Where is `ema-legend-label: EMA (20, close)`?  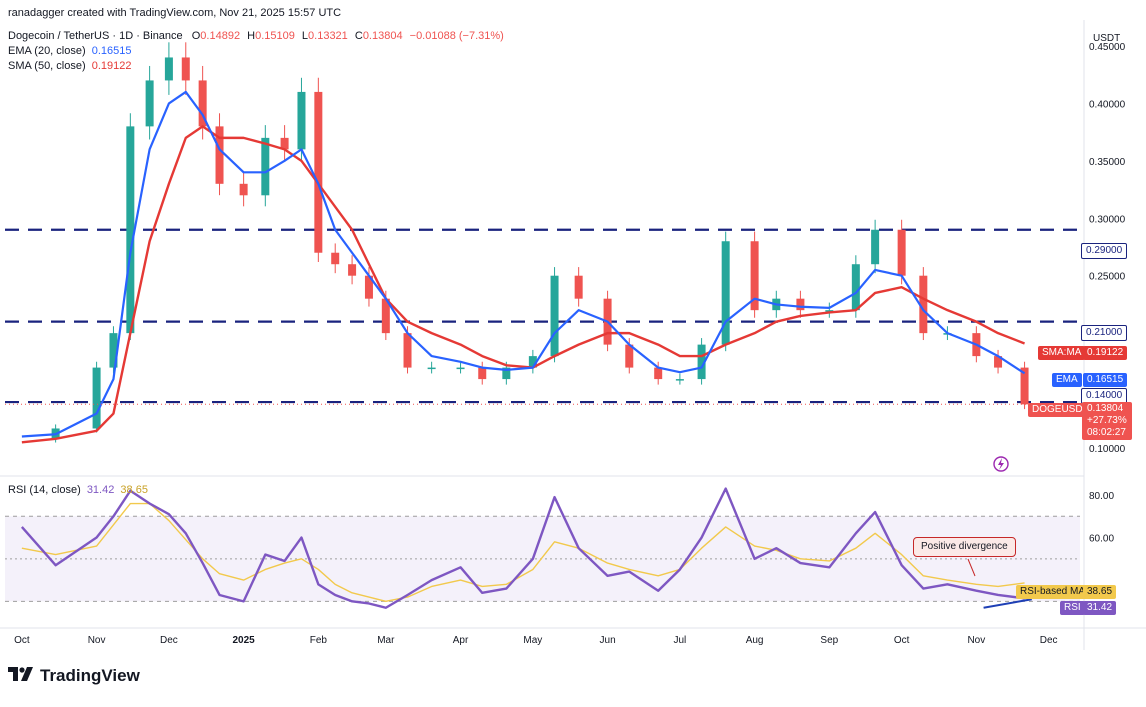 ema-legend-label: EMA (20, close) is located at coordinates (47, 51).